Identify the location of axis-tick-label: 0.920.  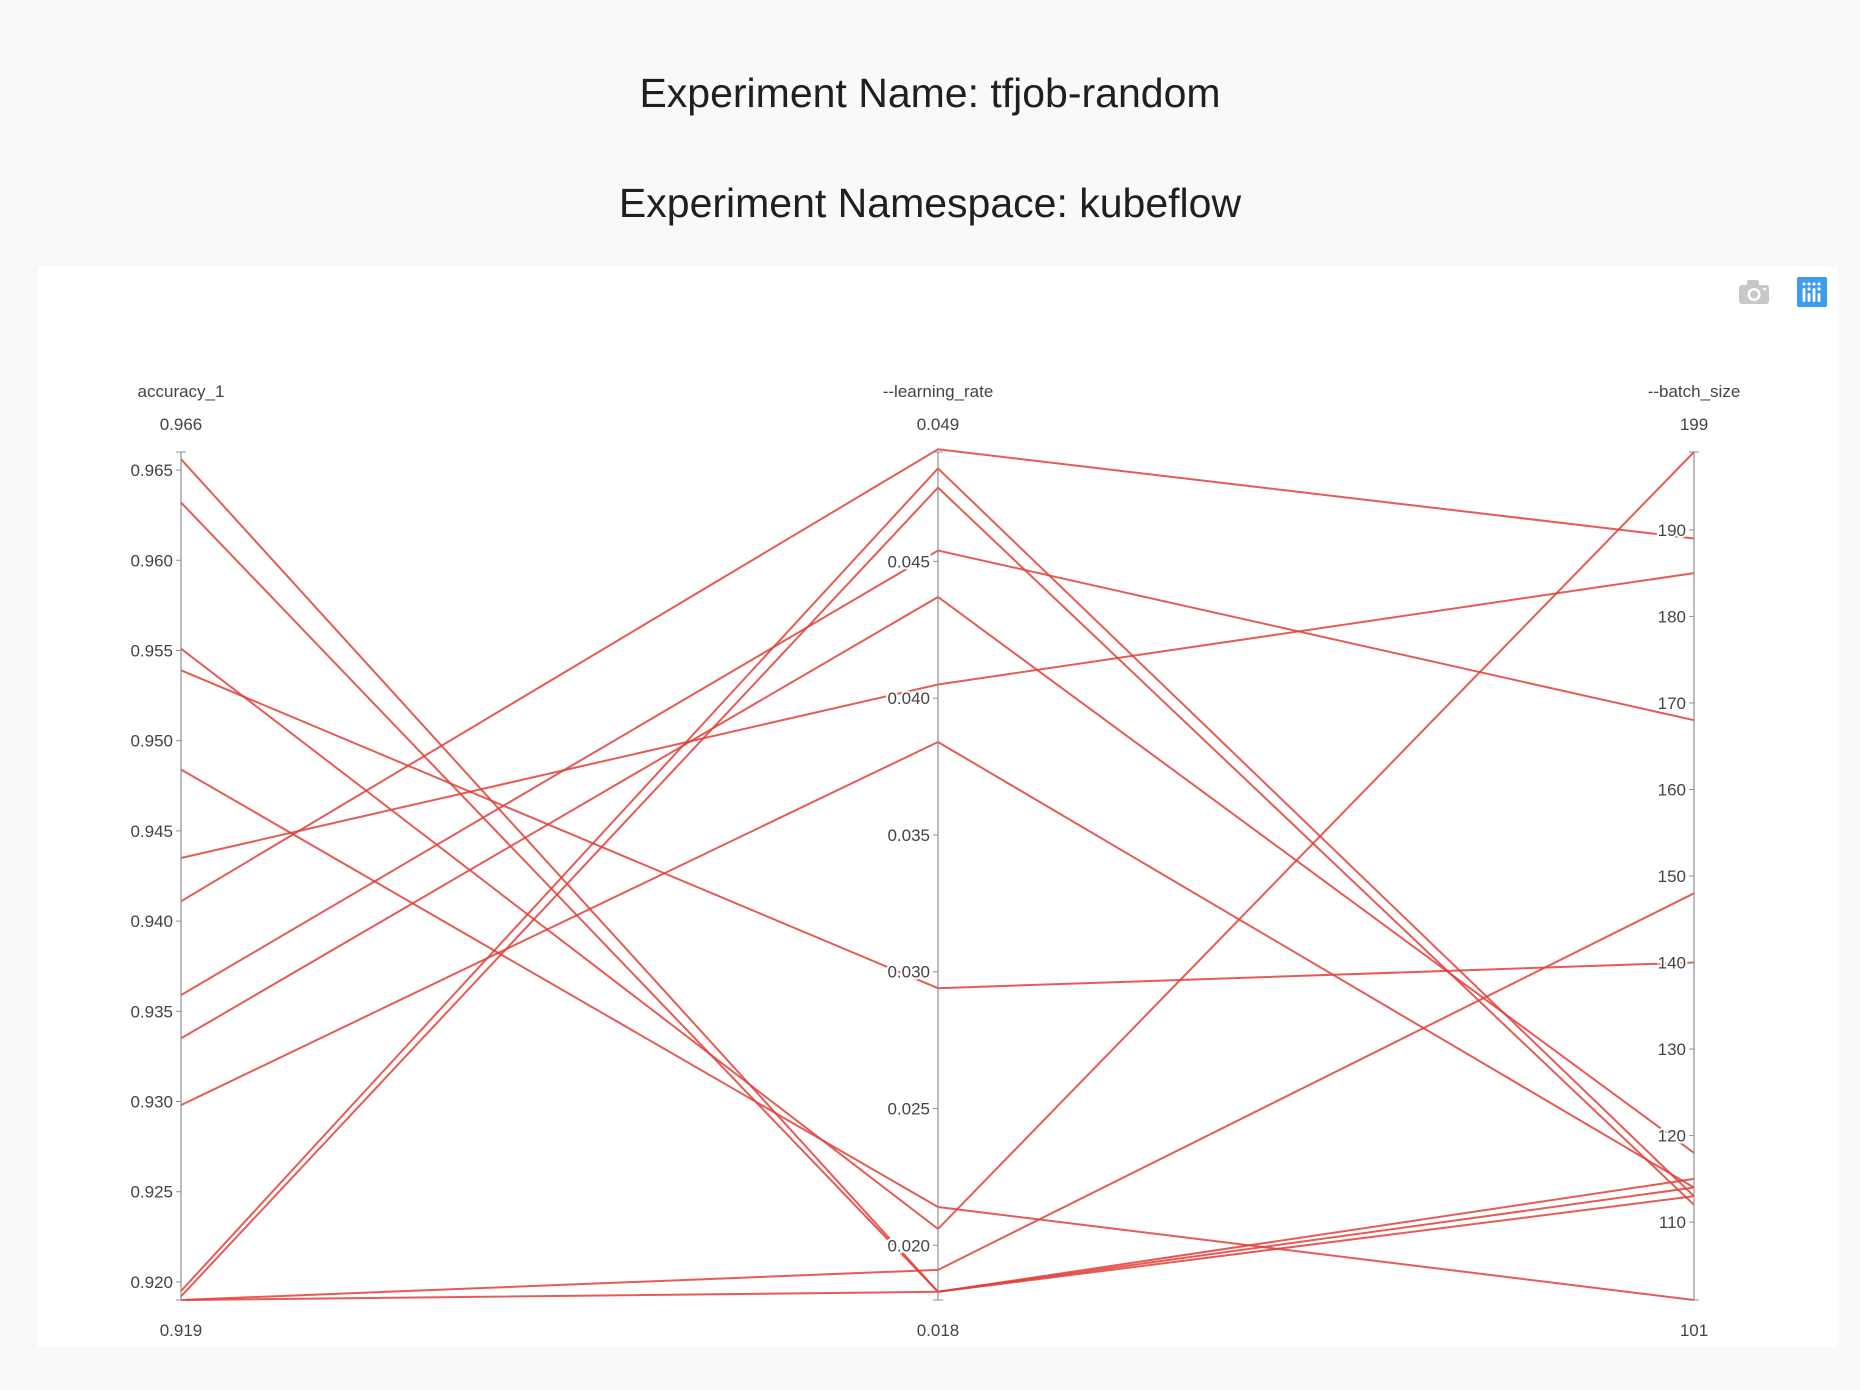
(151, 1282).